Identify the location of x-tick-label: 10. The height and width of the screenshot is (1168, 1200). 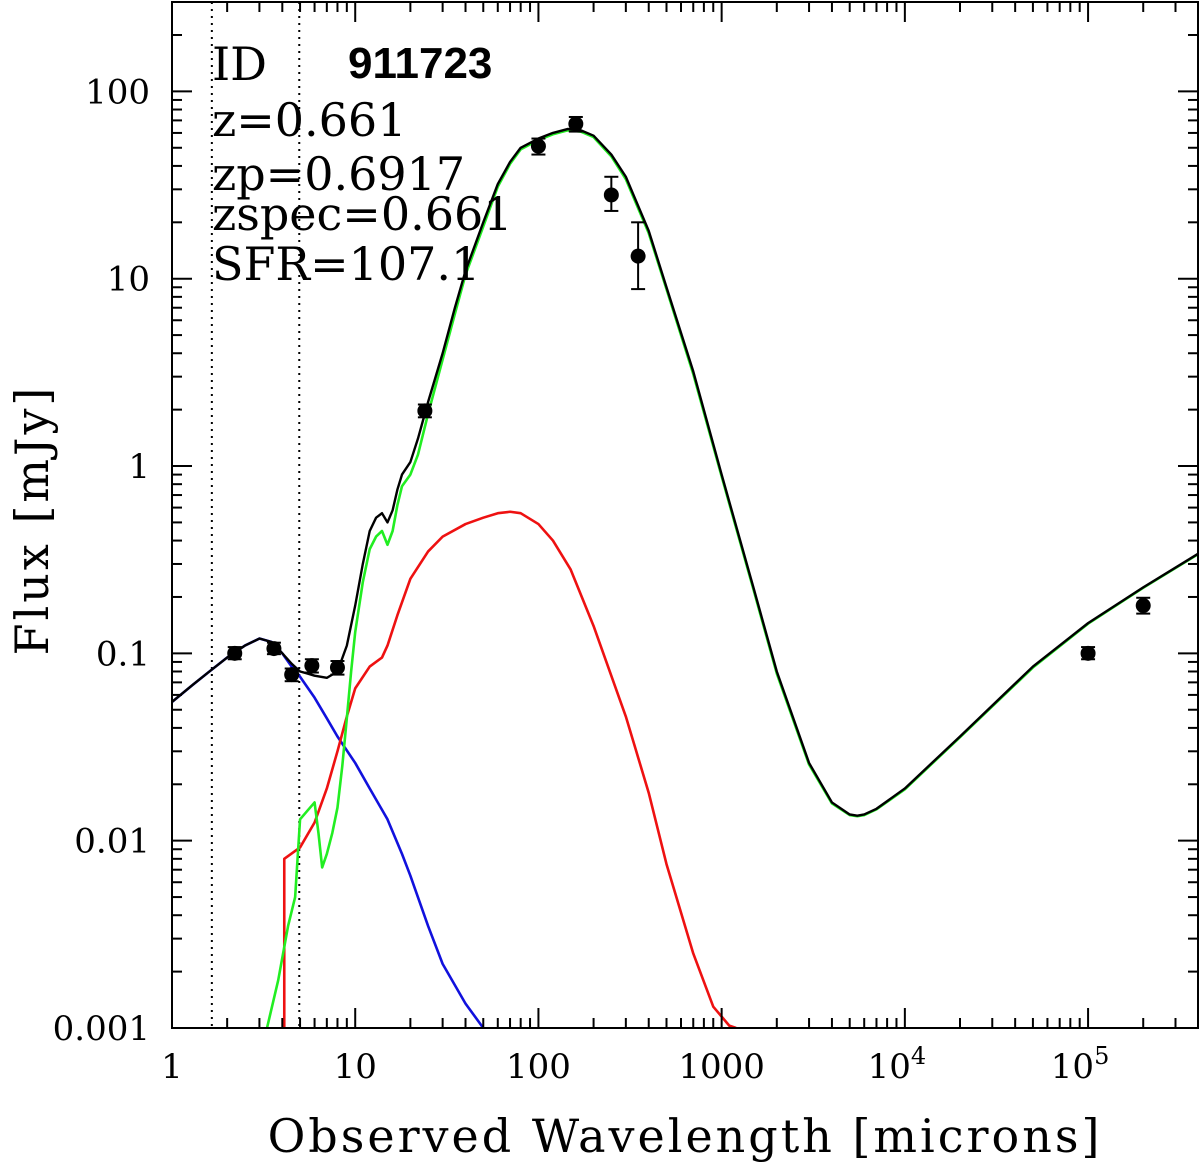
(355, 1067).